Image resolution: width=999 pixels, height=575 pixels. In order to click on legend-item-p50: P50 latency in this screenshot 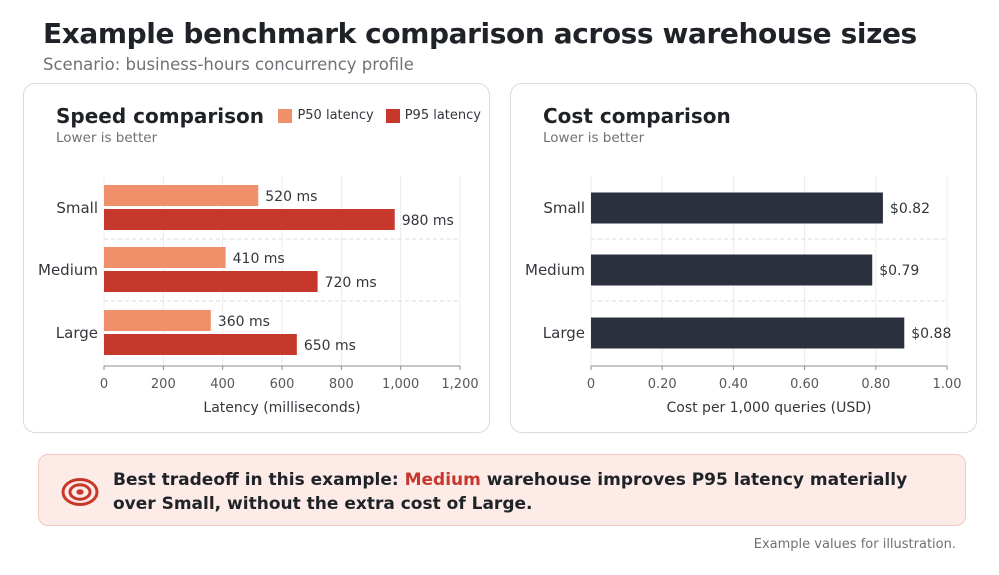, I will do `click(326, 115)`.